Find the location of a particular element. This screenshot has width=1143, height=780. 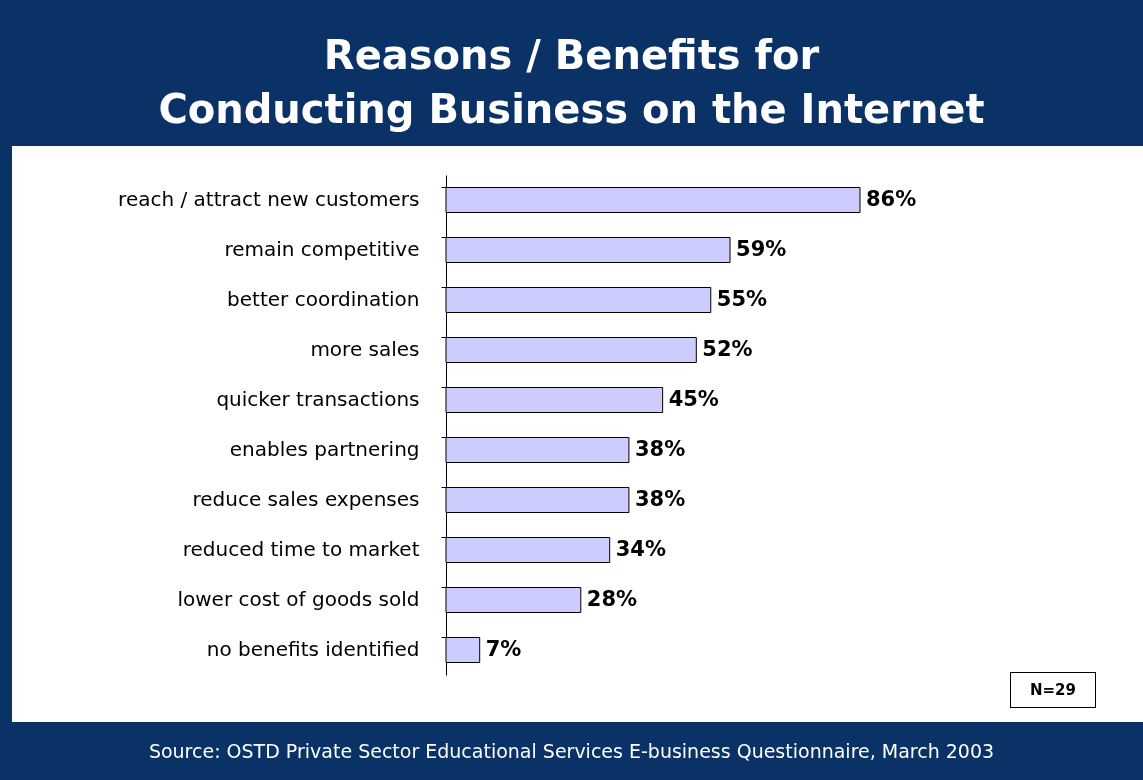

source-note: Source: OSTD Private Sector Educational Services E-business Questionnaire, March 2003 is located at coordinates (571, 751).